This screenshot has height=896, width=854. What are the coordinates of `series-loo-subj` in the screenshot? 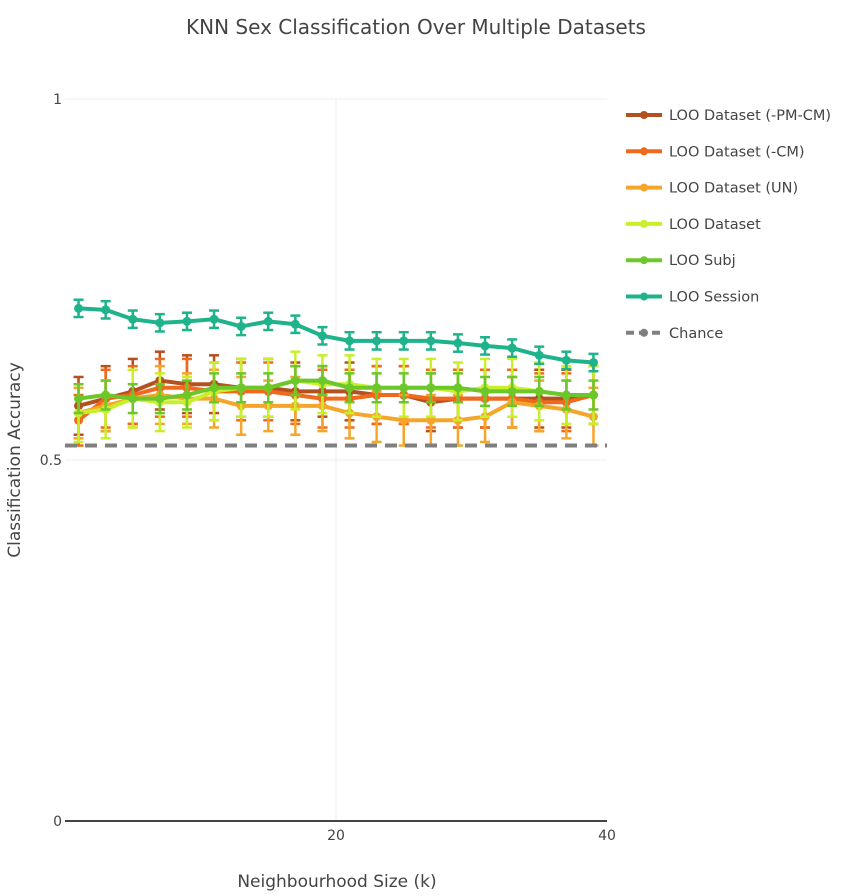 It's located at (336, 389).